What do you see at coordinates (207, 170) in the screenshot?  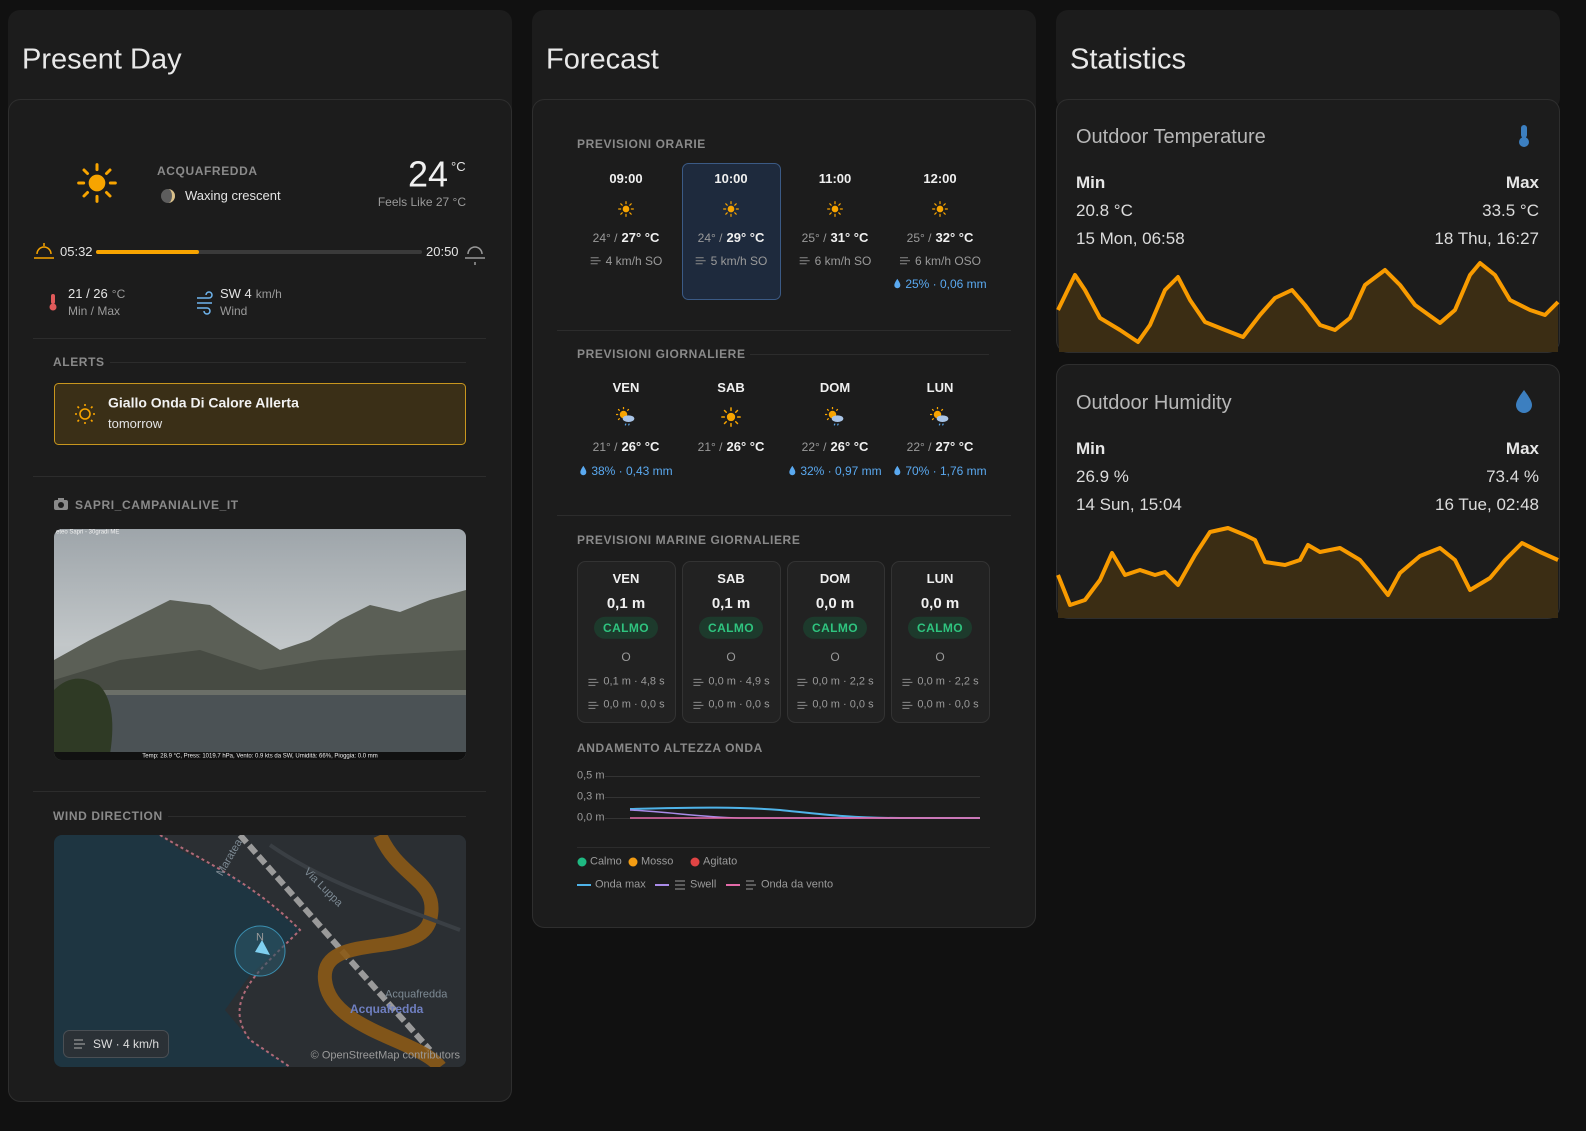 I see `location: ACQUAFREDDA` at bounding box center [207, 170].